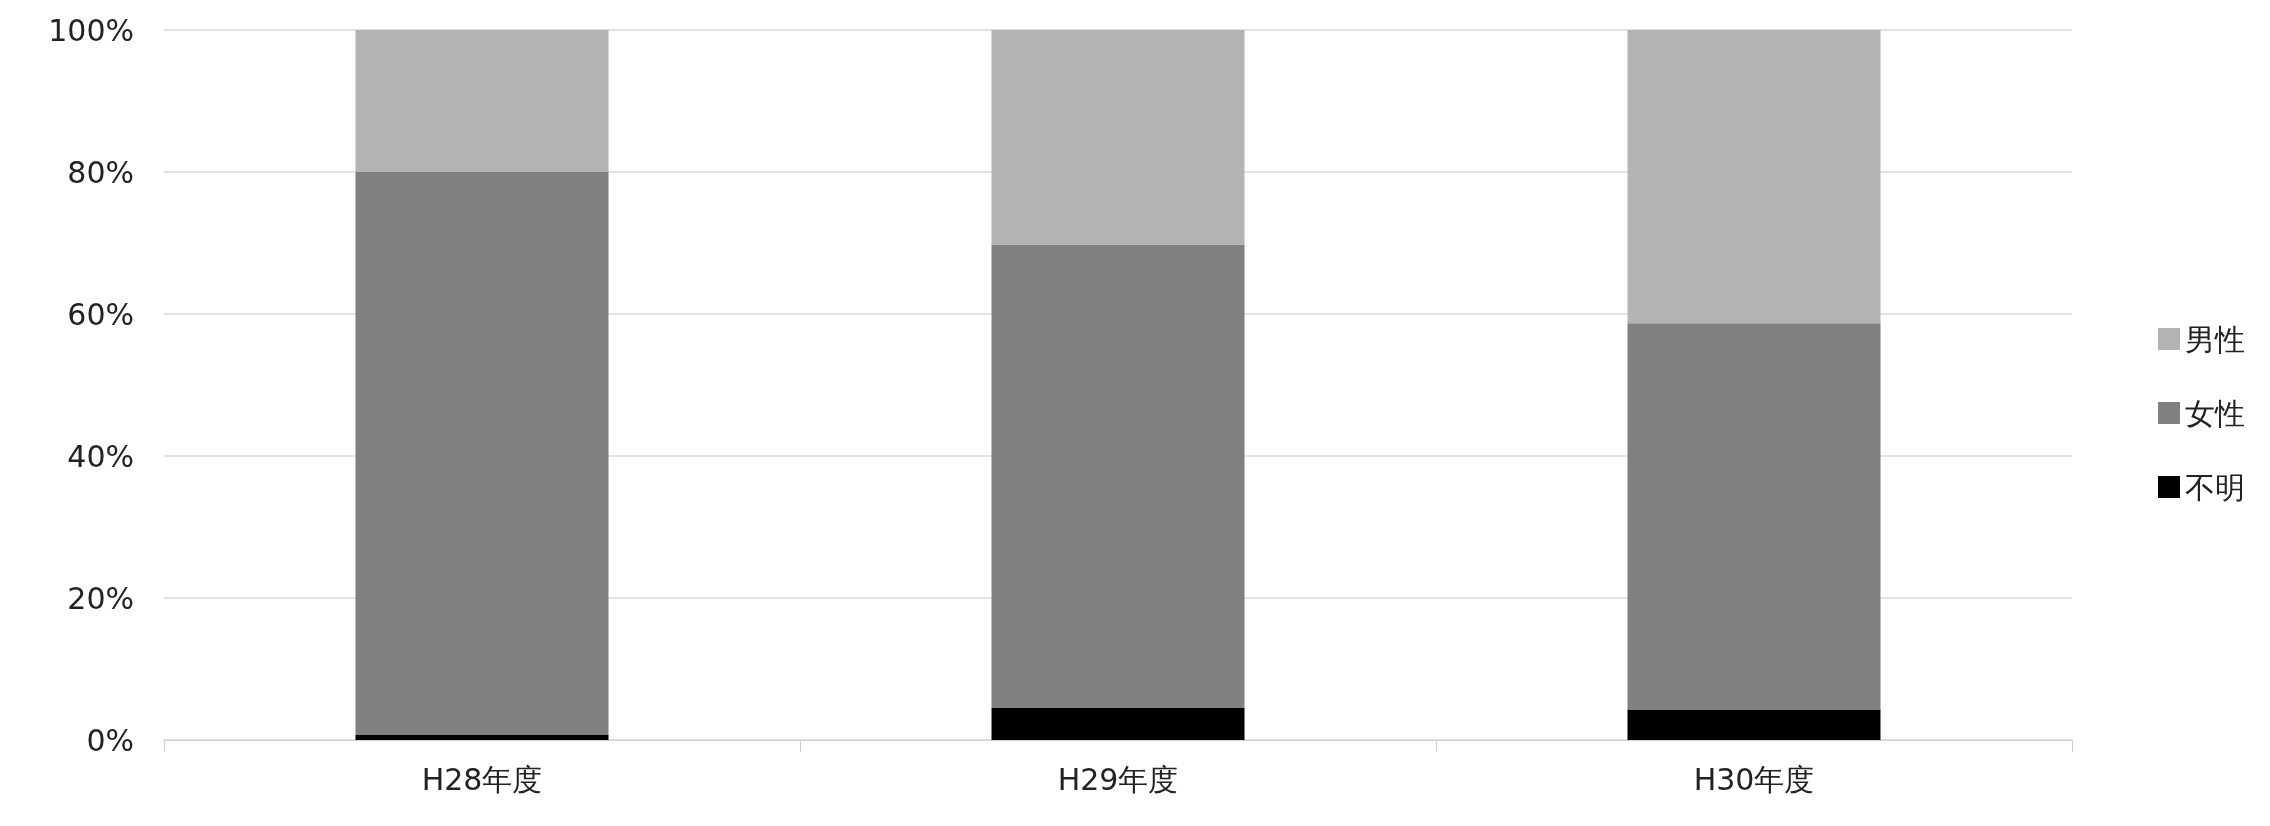  Describe the element at coordinates (100, 314) in the screenshot. I see `y-tick-label: 60%` at that location.